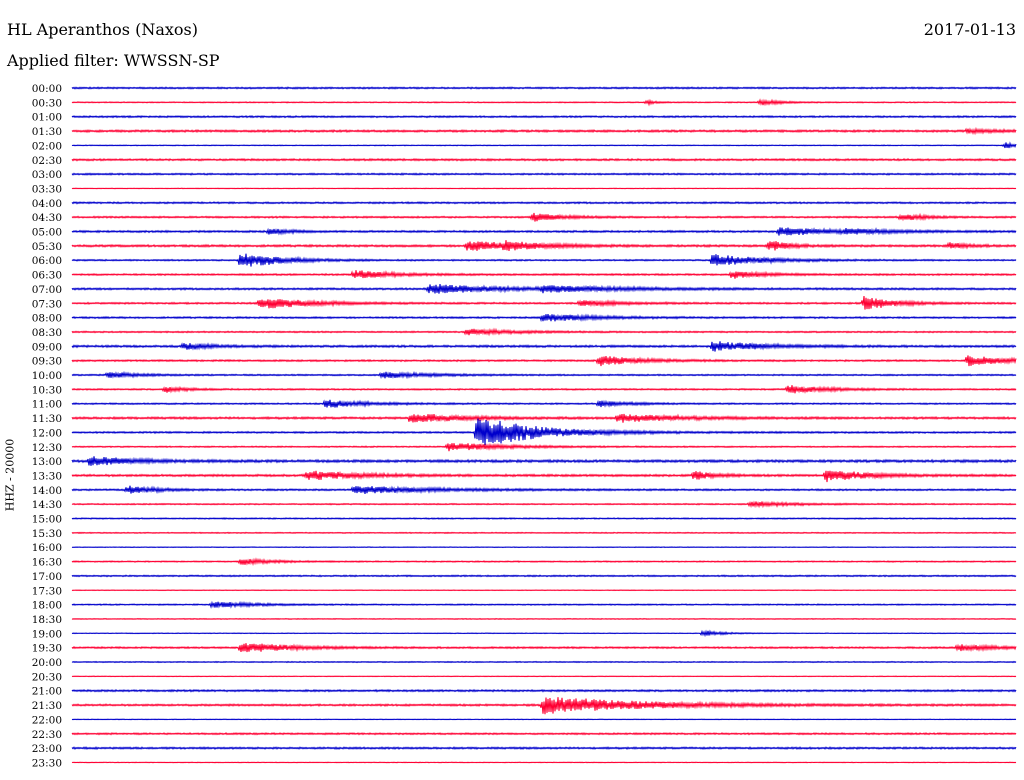 The image size is (1024, 780). I want to click on time-tick-label: 16:00, so click(47, 548).